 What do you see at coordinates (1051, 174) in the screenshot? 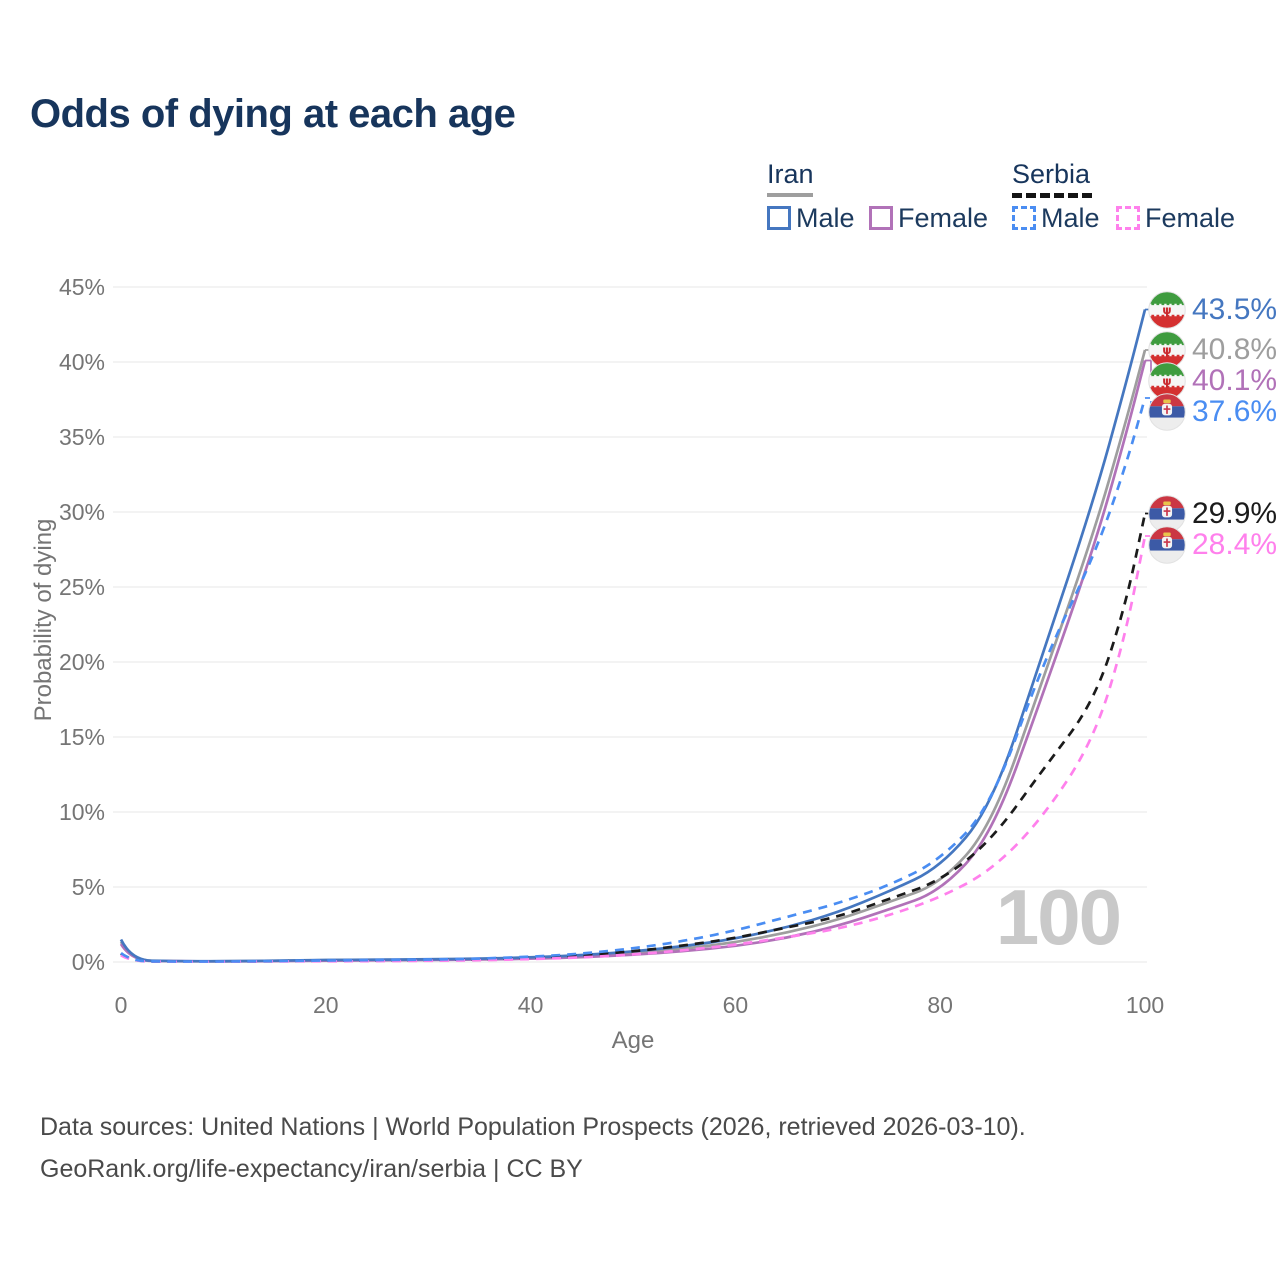
I see `legend-group-serbia-label: Serbia` at bounding box center [1051, 174].